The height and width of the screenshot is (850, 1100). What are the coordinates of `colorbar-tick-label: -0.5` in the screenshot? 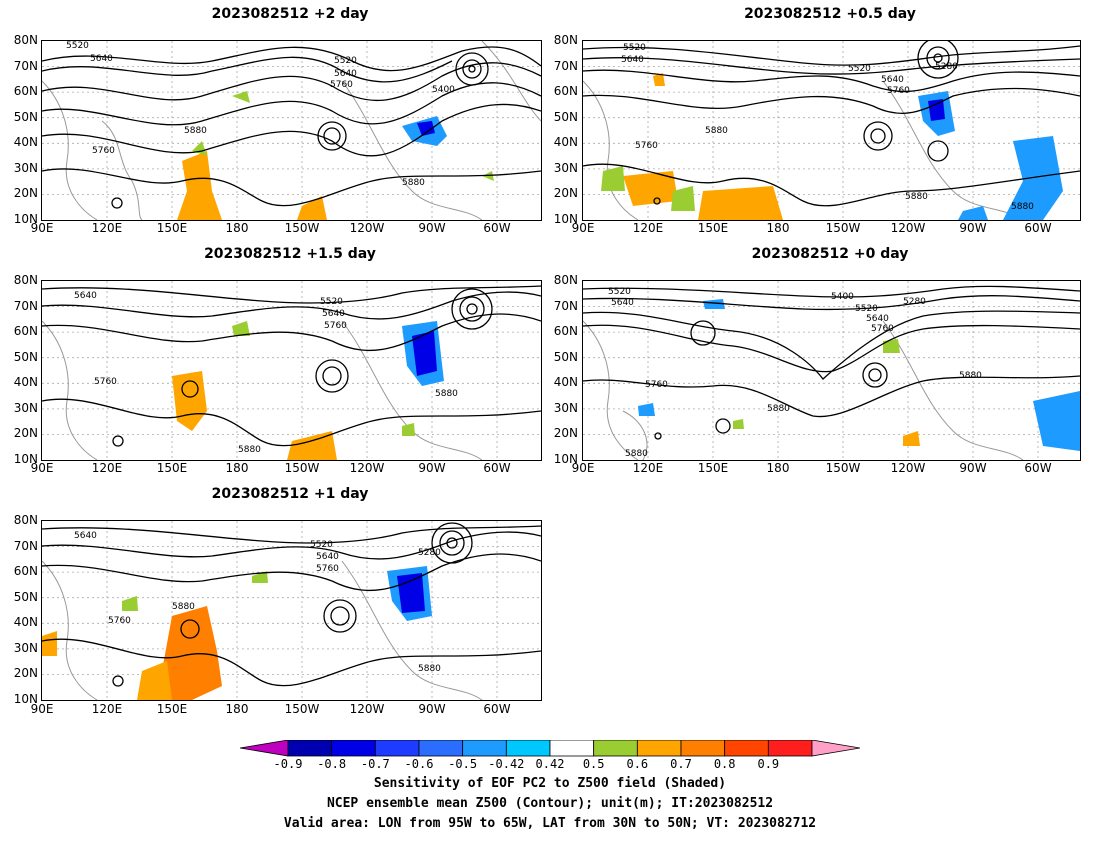 It's located at (463, 764).